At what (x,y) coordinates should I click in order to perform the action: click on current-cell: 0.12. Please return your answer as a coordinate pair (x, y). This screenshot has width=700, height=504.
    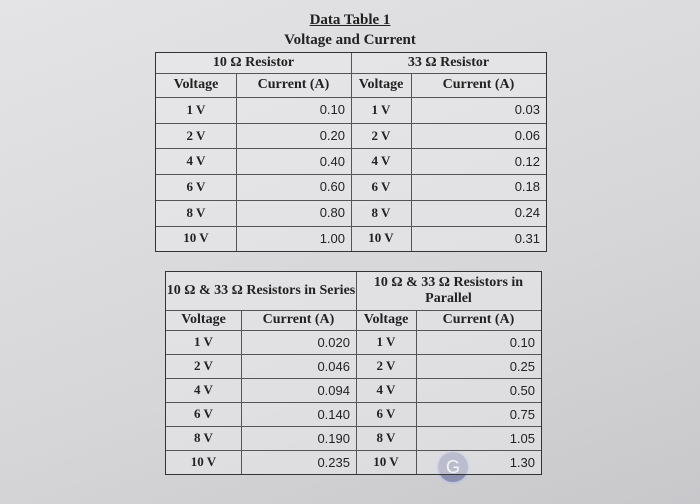
    Looking at the image, I should click on (527, 161).